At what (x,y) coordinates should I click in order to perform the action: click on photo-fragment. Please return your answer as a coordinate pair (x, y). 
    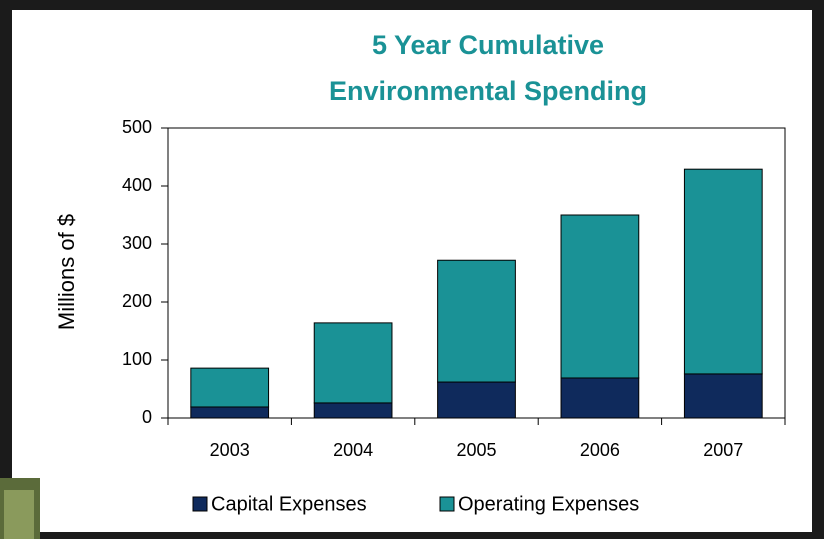
    Looking at the image, I should click on (19, 514).